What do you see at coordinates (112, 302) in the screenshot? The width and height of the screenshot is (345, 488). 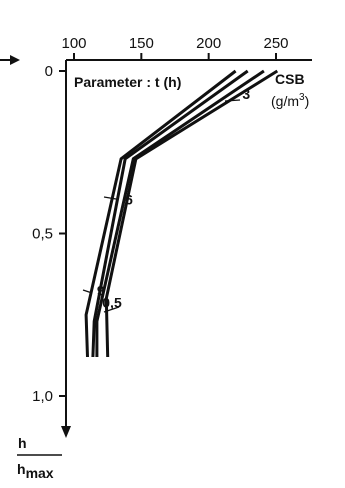 I see `series-label: 0,5` at bounding box center [112, 302].